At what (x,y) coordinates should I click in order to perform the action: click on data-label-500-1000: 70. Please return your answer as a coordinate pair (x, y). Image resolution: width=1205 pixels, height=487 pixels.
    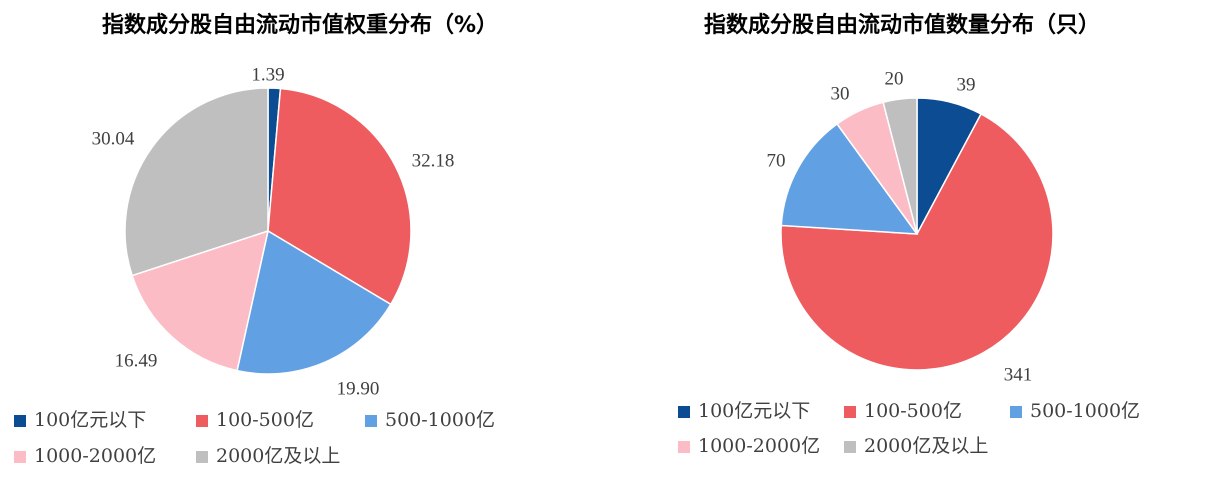
    Looking at the image, I should click on (776, 160).